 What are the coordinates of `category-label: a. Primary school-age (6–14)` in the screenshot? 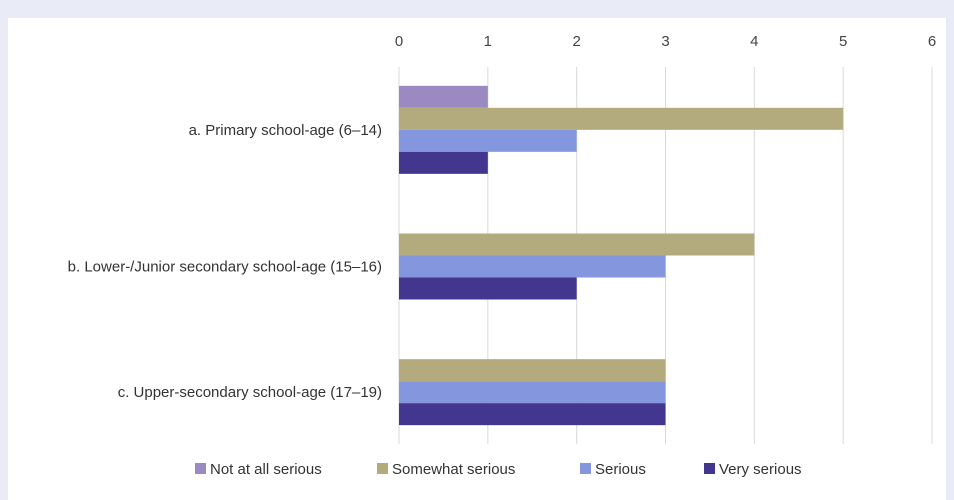 It's located at (285, 130).